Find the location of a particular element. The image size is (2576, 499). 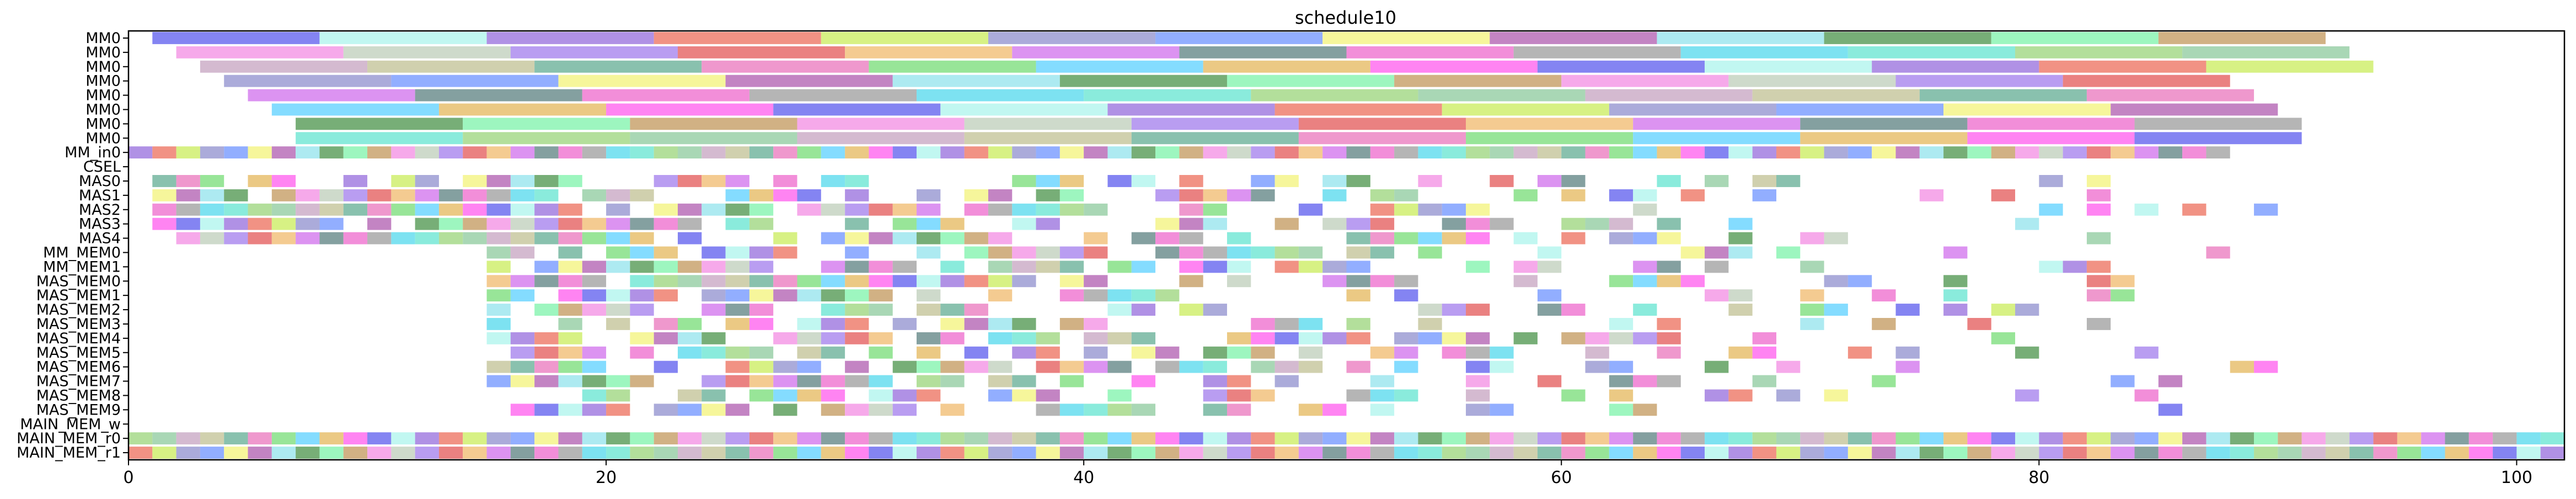

y-tick-label: MAS0 is located at coordinates (100, 182).